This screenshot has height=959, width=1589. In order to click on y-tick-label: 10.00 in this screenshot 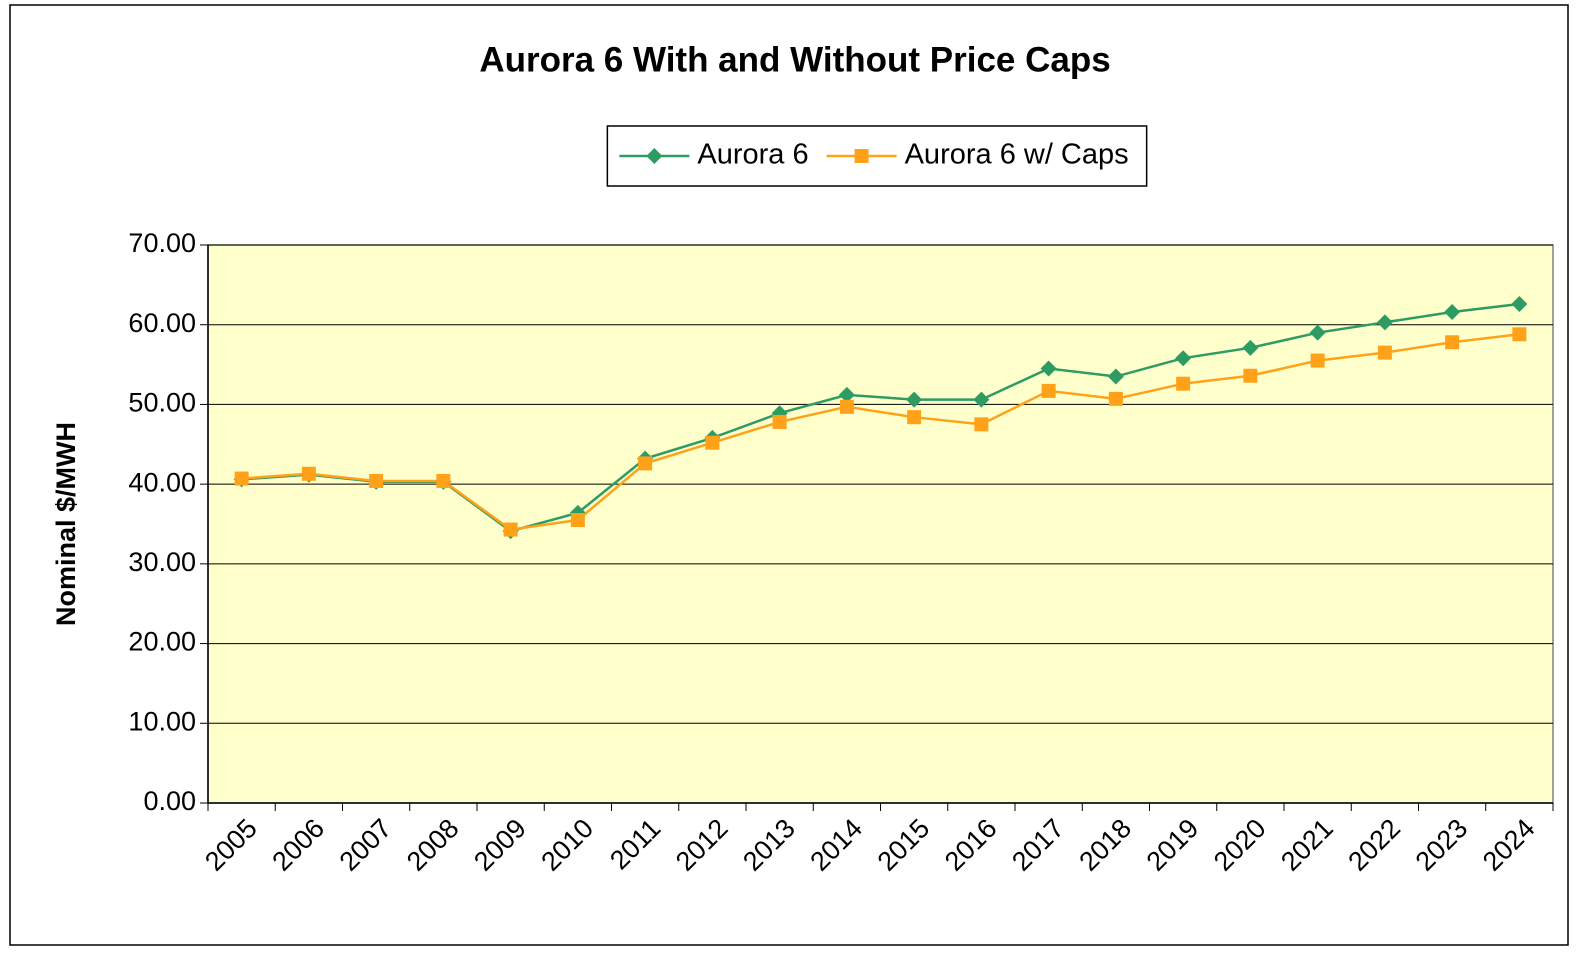, I will do `click(162, 721)`.